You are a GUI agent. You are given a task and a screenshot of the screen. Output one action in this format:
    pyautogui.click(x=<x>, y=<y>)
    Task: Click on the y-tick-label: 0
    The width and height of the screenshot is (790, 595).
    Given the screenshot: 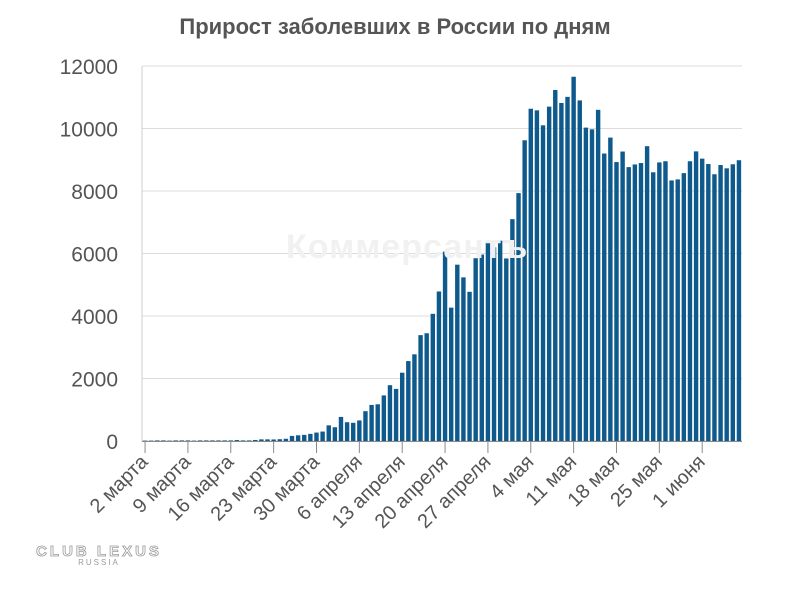 What is the action you would take?
    pyautogui.click(x=112, y=442)
    